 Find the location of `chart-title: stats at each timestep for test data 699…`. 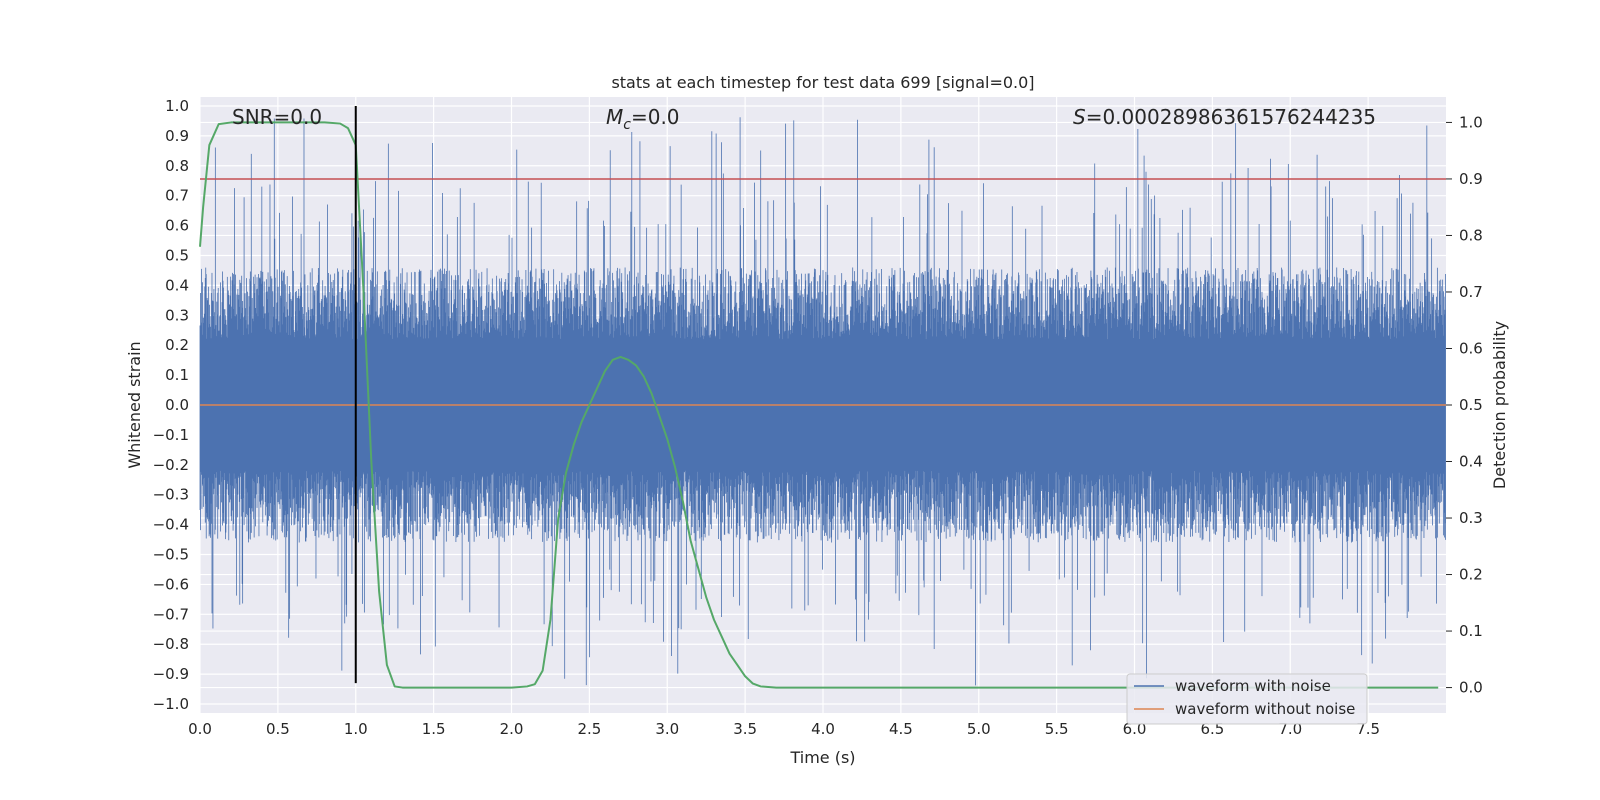

chart-title: stats at each timestep for test data 699… is located at coordinates (822, 82).